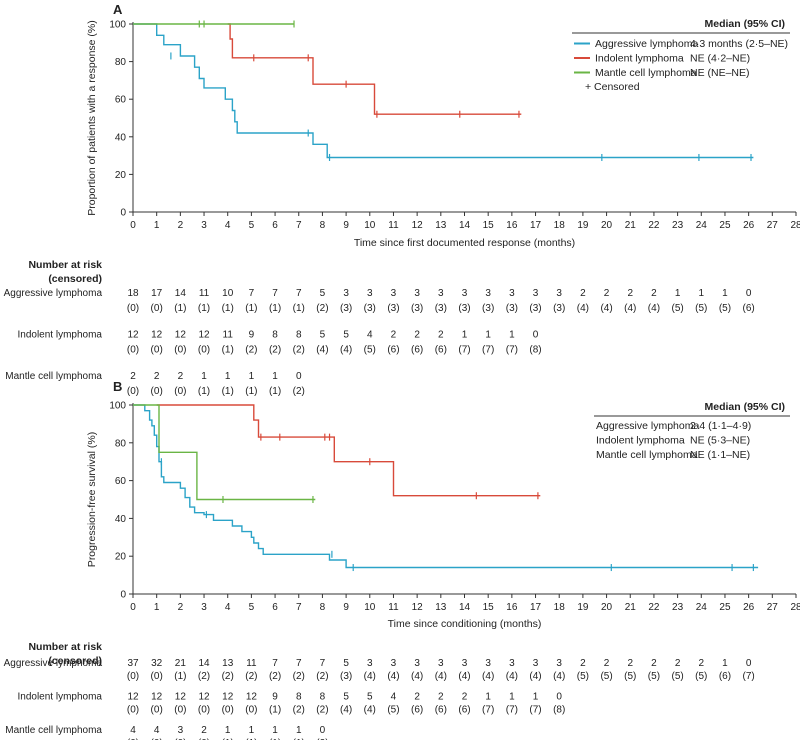 Image resolution: width=800 pixels, height=740 pixels. What do you see at coordinates (512, 225) in the screenshot?
I see `x-tick-label: 16` at bounding box center [512, 225].